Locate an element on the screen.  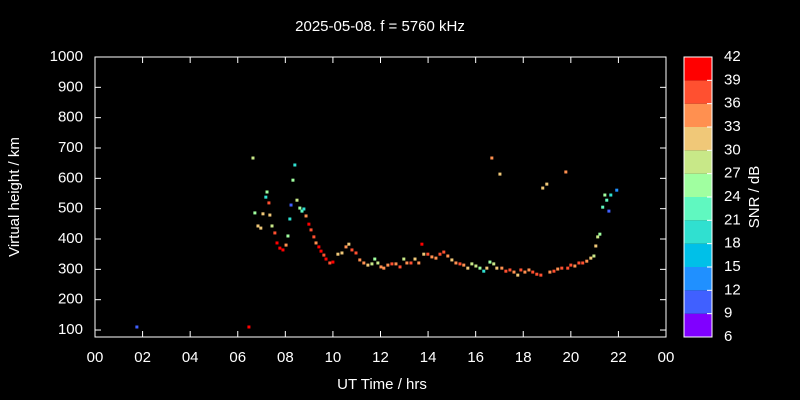
x-tick-label: 04 is located at coordinates (190, 357).